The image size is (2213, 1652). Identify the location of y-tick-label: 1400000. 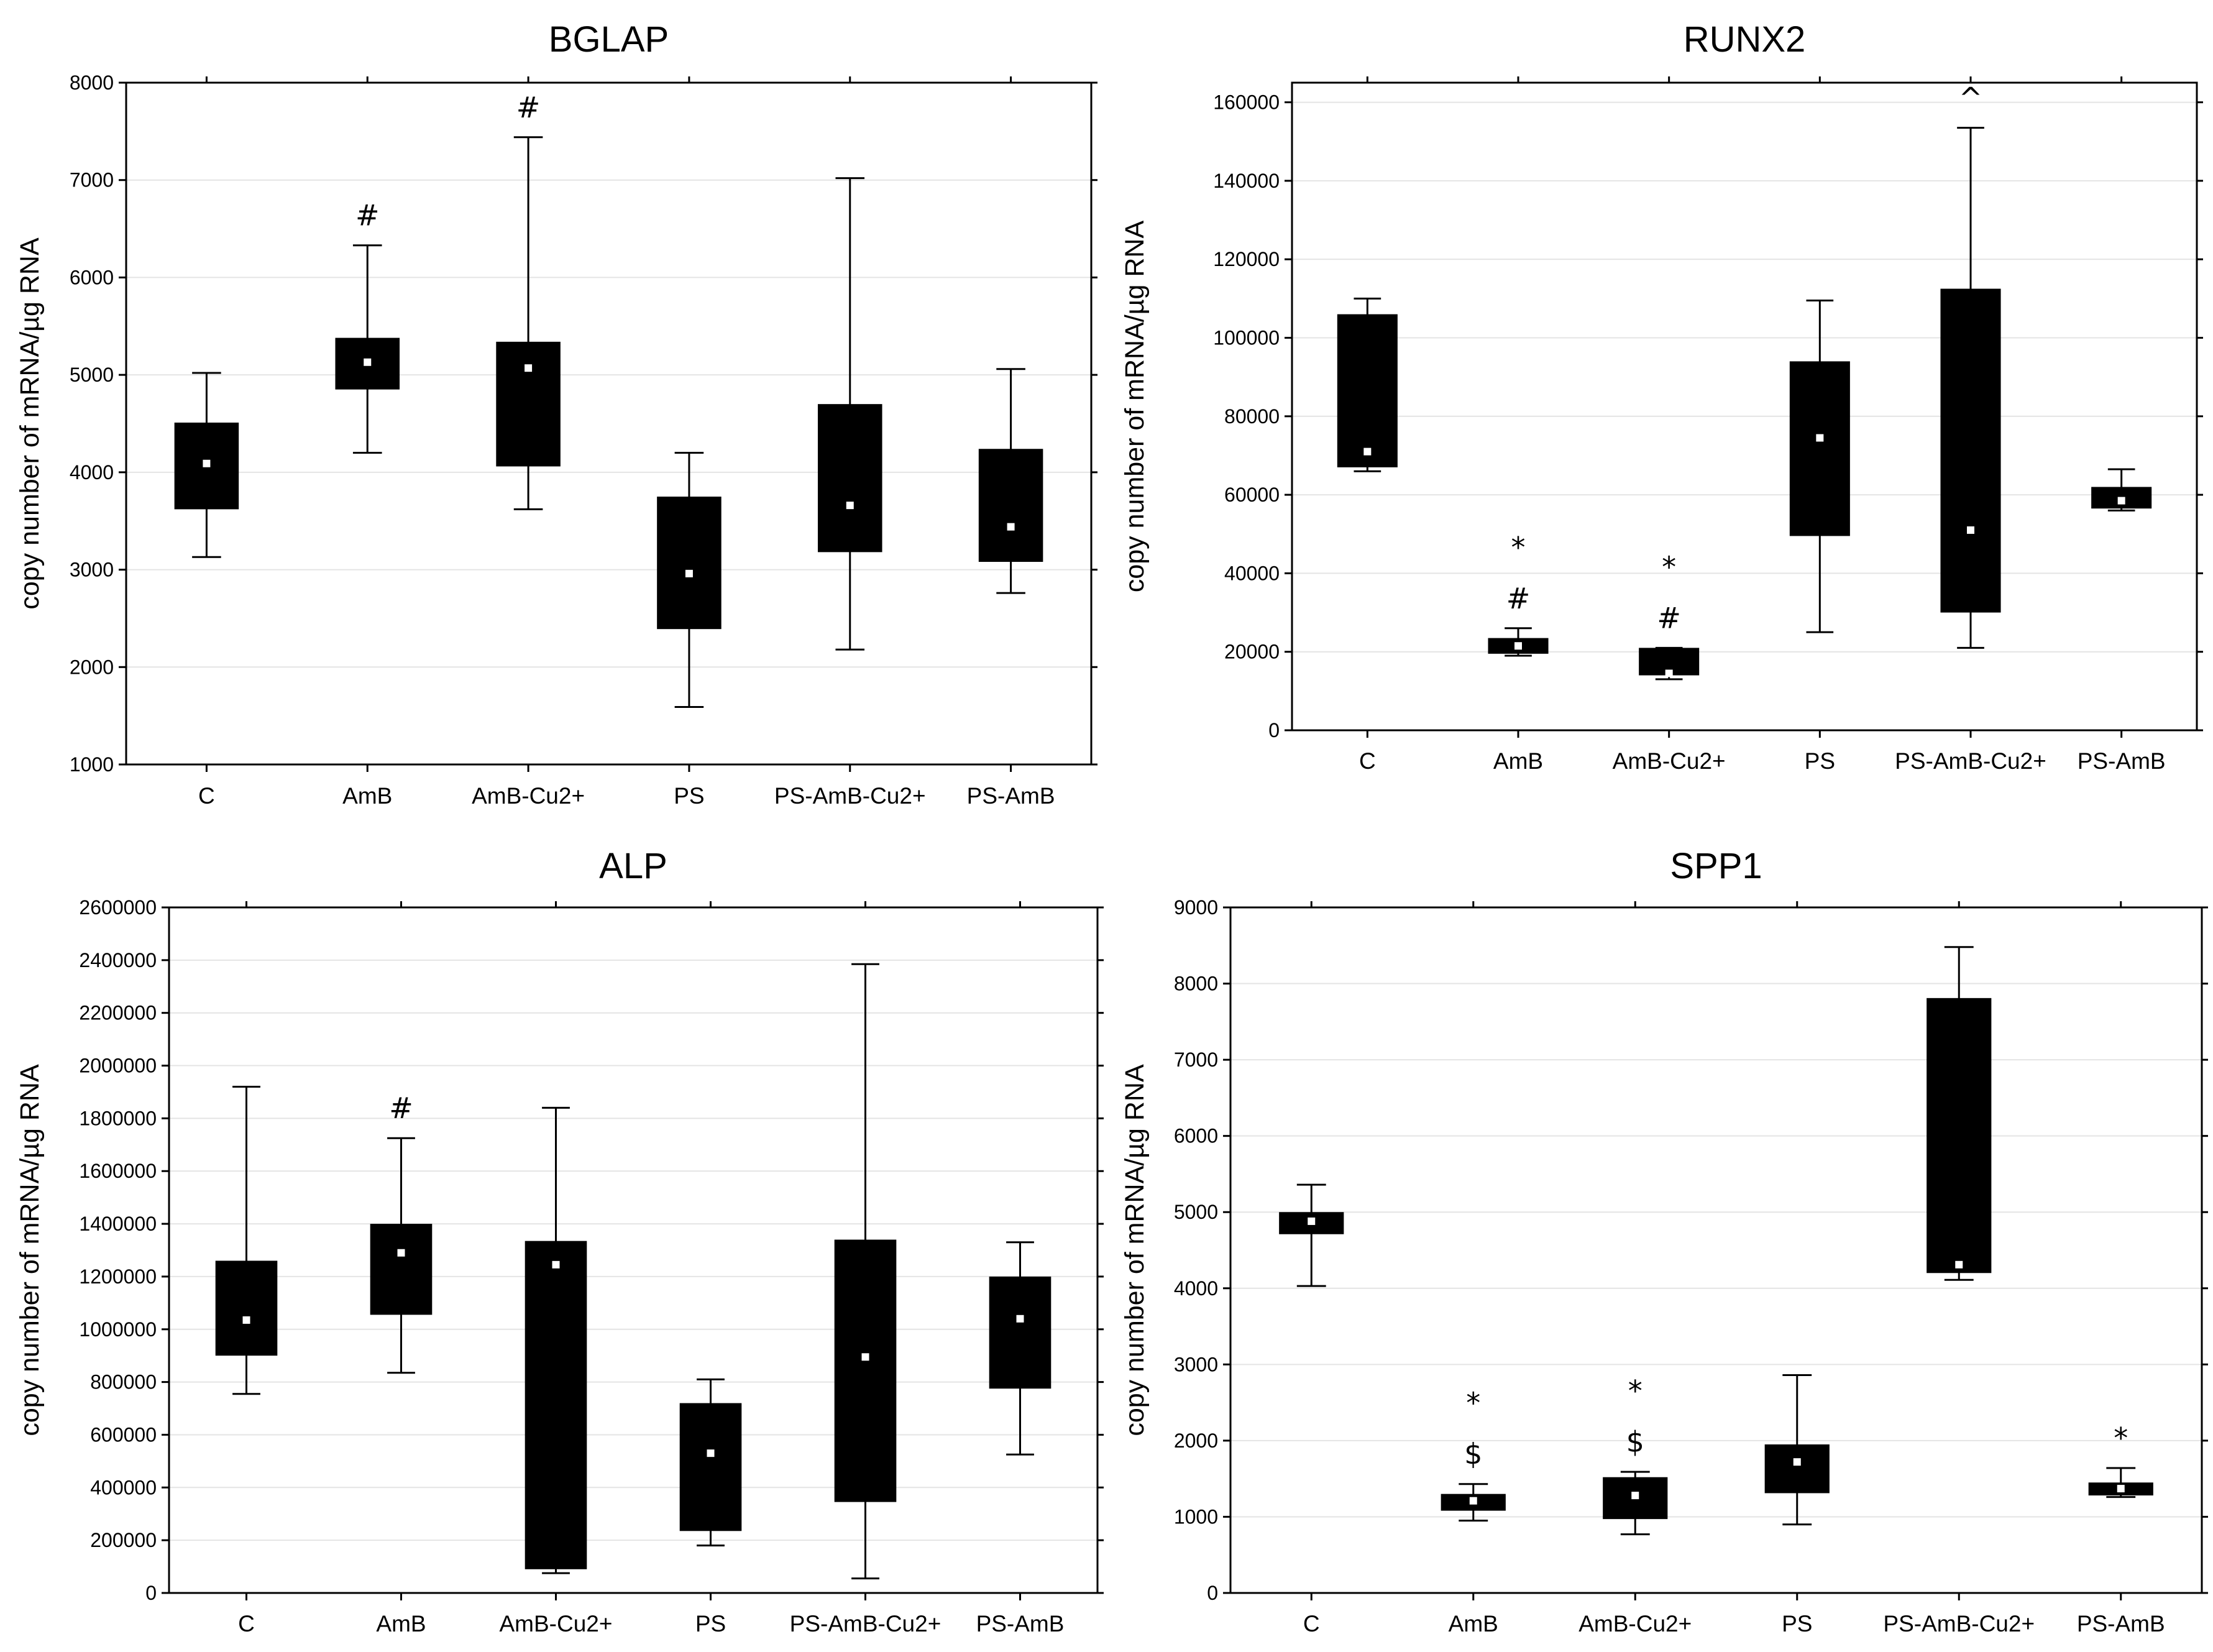
(118, 1224).